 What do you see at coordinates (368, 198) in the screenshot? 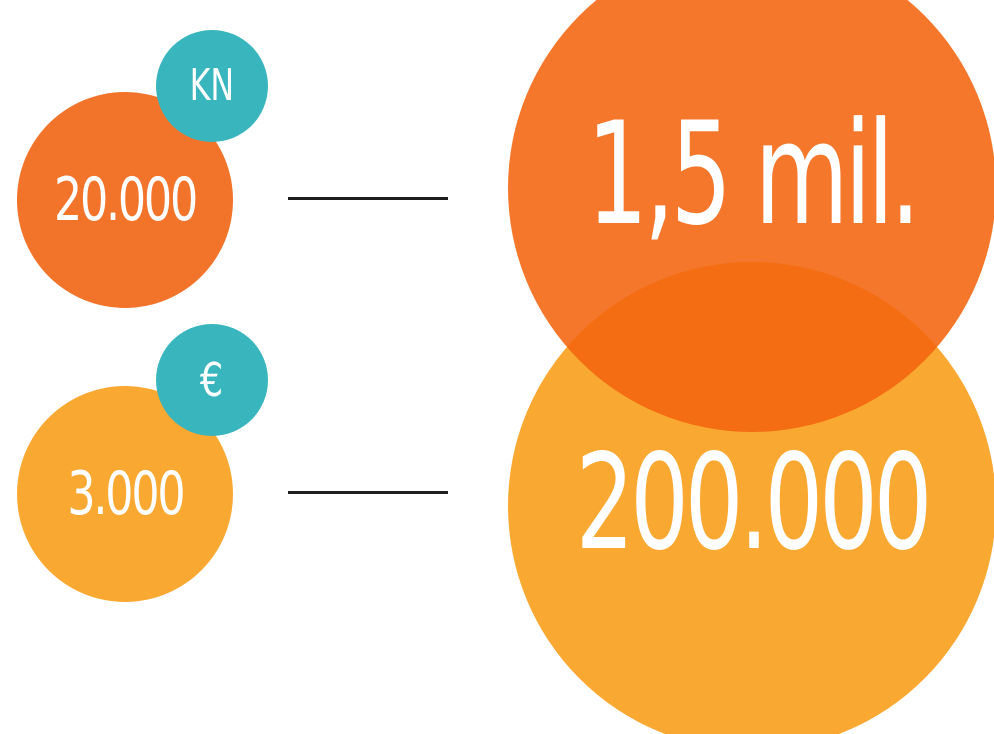
I see `kn-connector-line` at bounding box center [368, 198].